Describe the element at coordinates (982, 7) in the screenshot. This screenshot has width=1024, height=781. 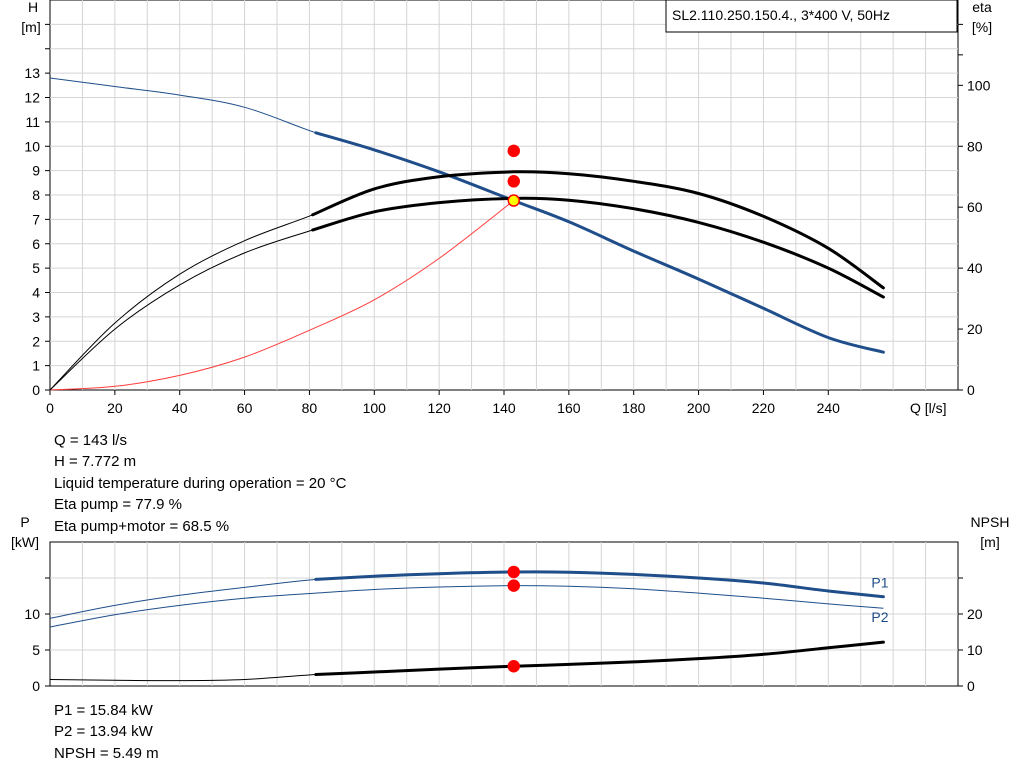
I see `y-axis-label-right: eta` at that location.